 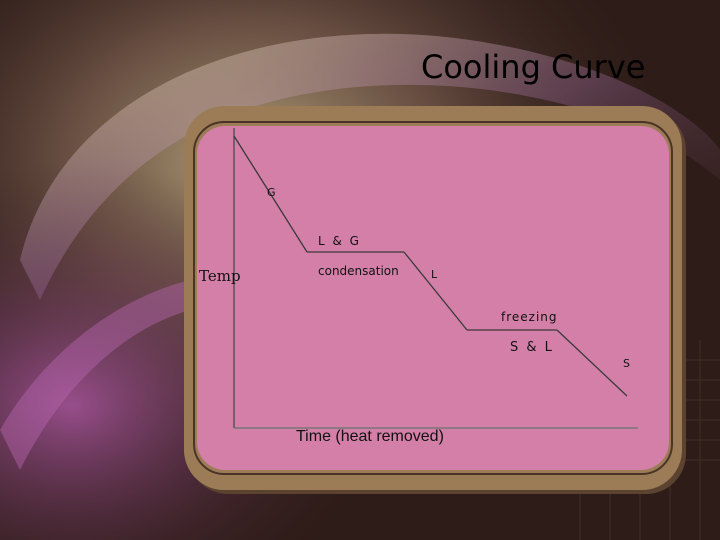 What do you see at coordinates (592, 363) in the screenshot?
I see `curve-segment-solid` at bounding box center [592, 363].